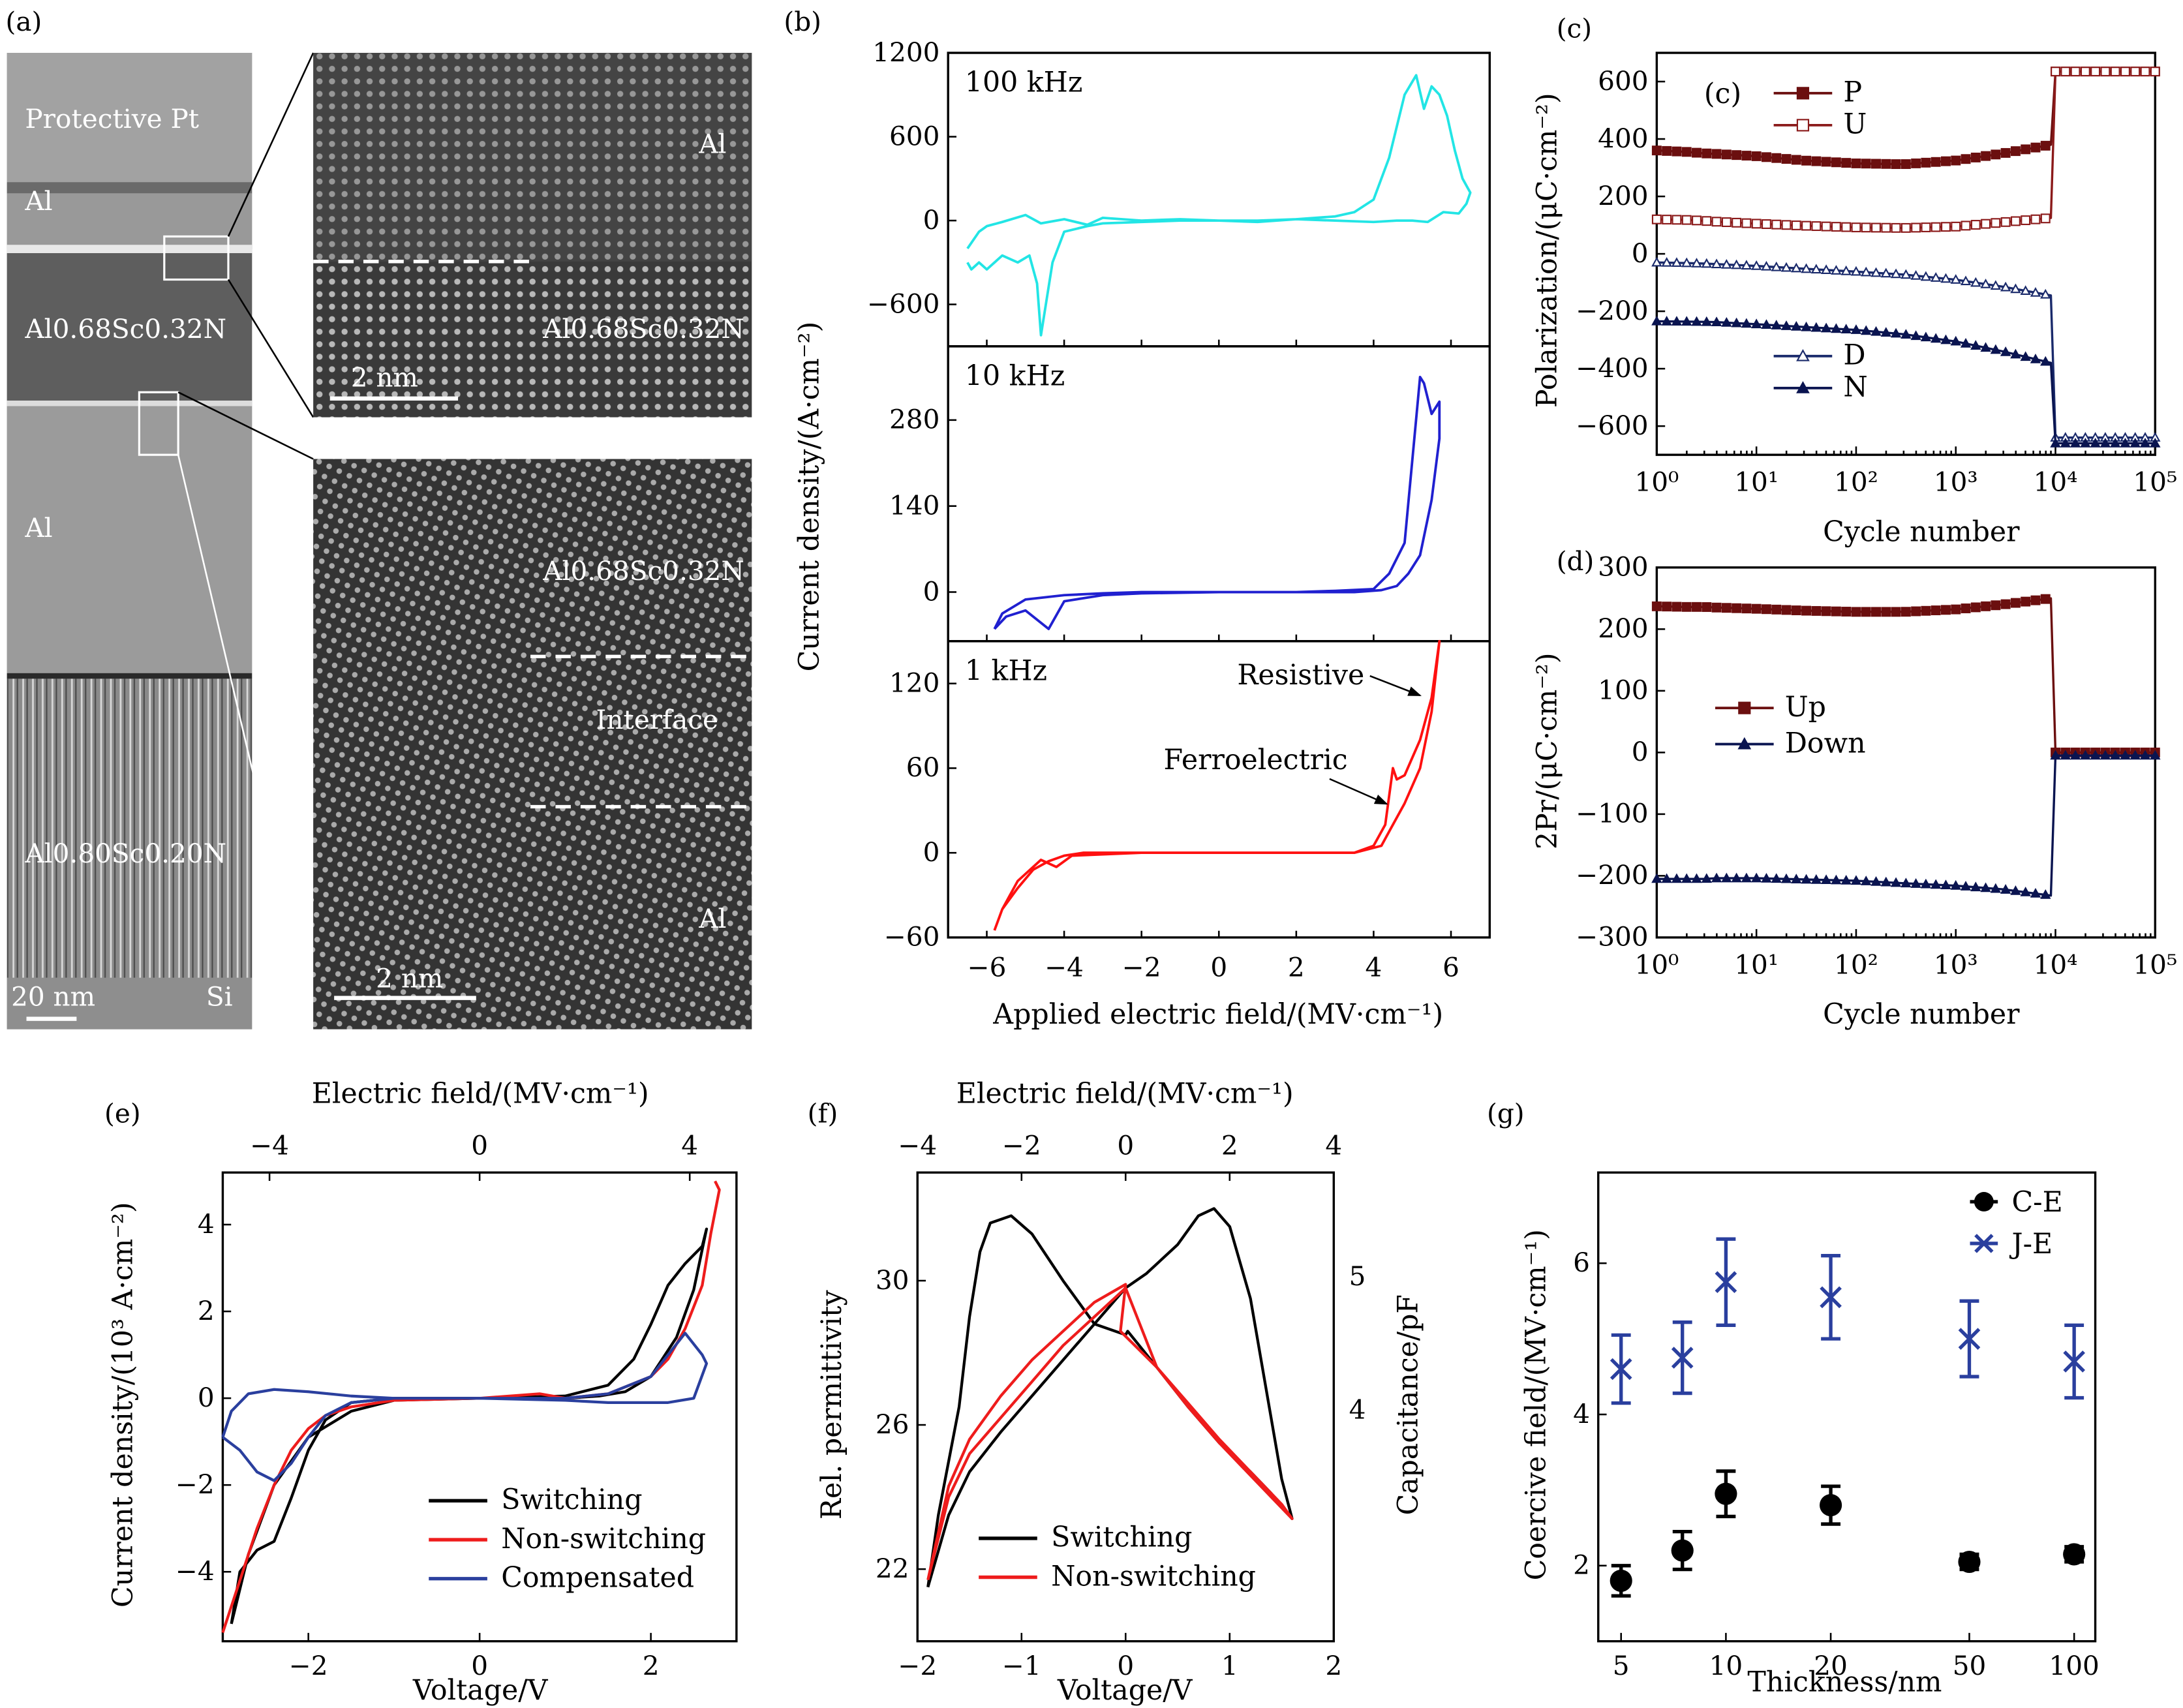  Describe the element at coordinates (38, 528) in the screenshot. I see `tem-label-al-mid: Al` at that location.